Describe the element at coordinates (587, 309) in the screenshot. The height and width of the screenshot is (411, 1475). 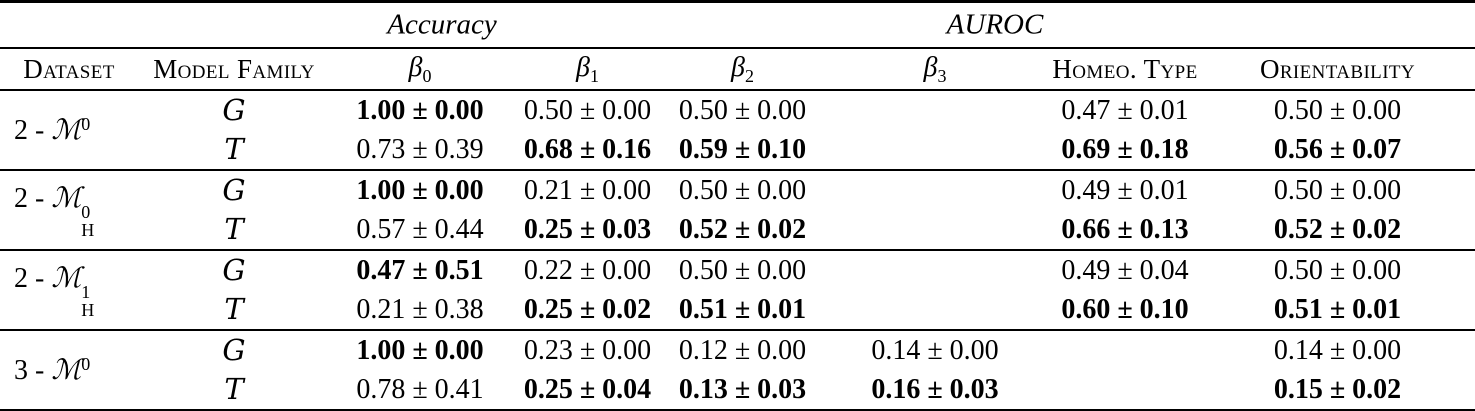
I see `beta1-value: 0.25 ± 0.02` at that location.